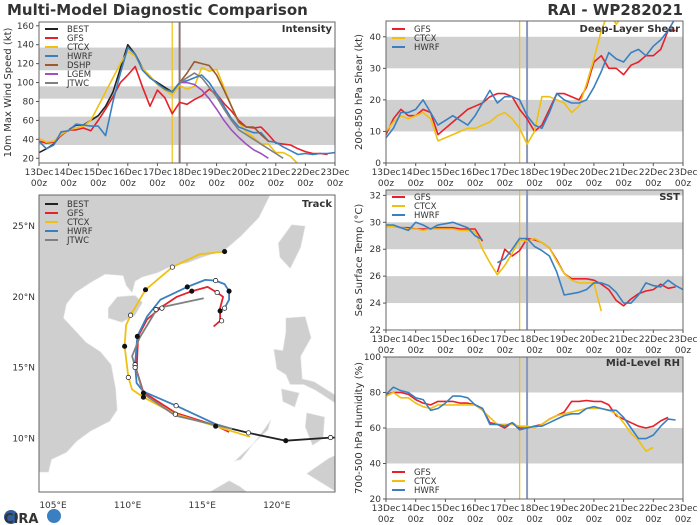  I want to click on y-tick-label: 30, so click(376, 69).